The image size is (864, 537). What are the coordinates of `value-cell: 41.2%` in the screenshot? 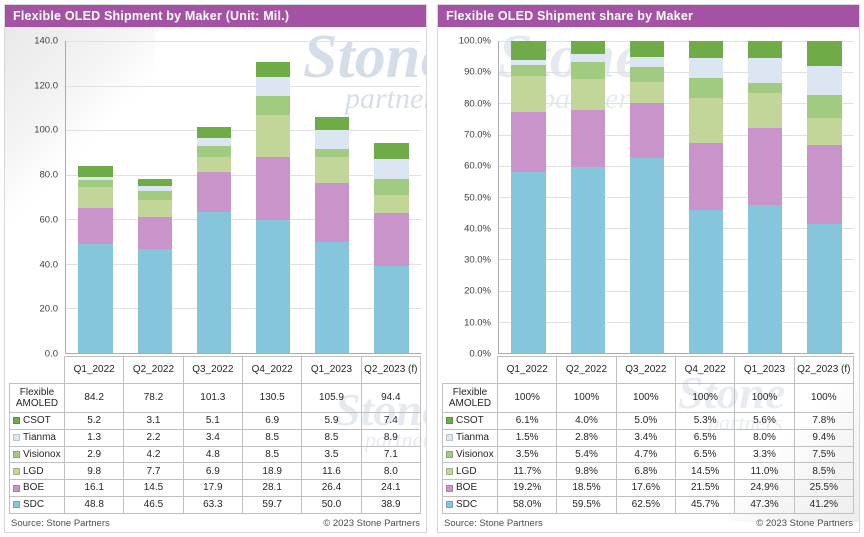 It's located at (824, 505).